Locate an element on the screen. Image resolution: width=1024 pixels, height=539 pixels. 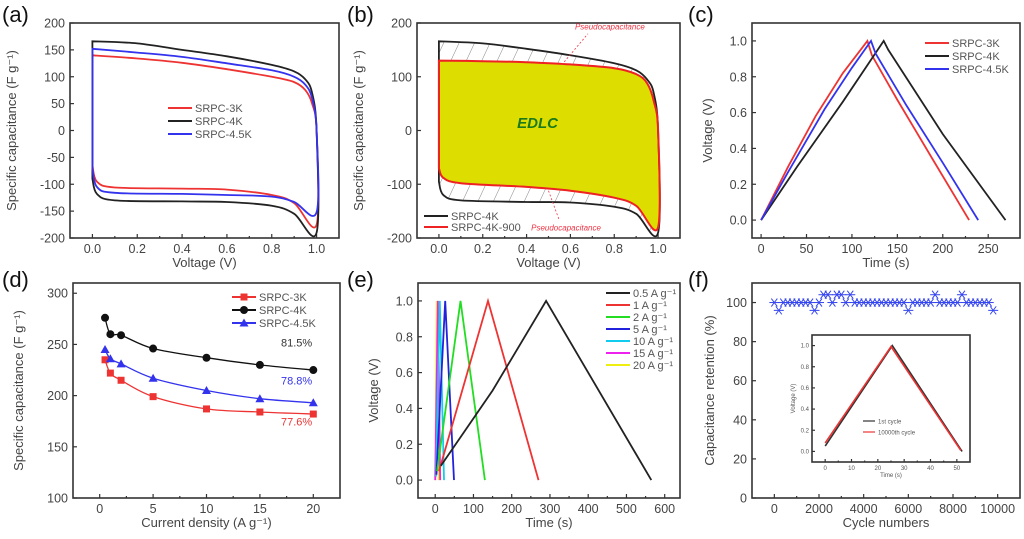
x-tick-label: 30 is located at coordinates (904, 469).